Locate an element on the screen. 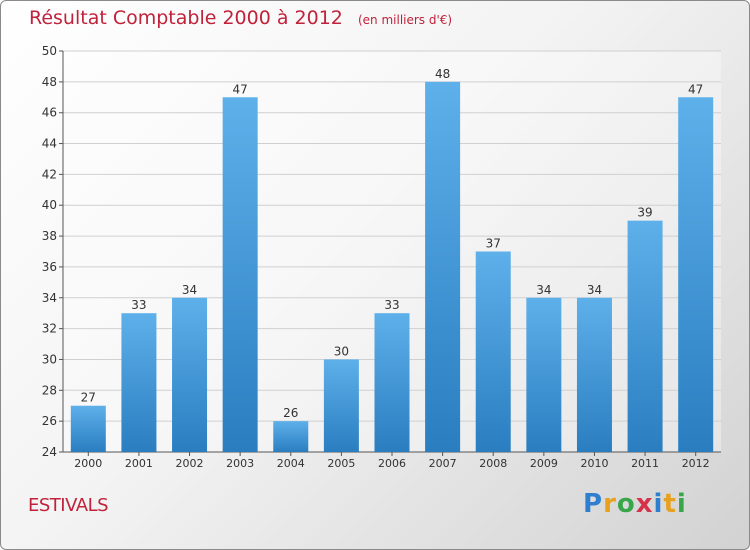 This screenshot has width=750, height=550. y-tick-label: 38 is located at coordinates (49, 236).